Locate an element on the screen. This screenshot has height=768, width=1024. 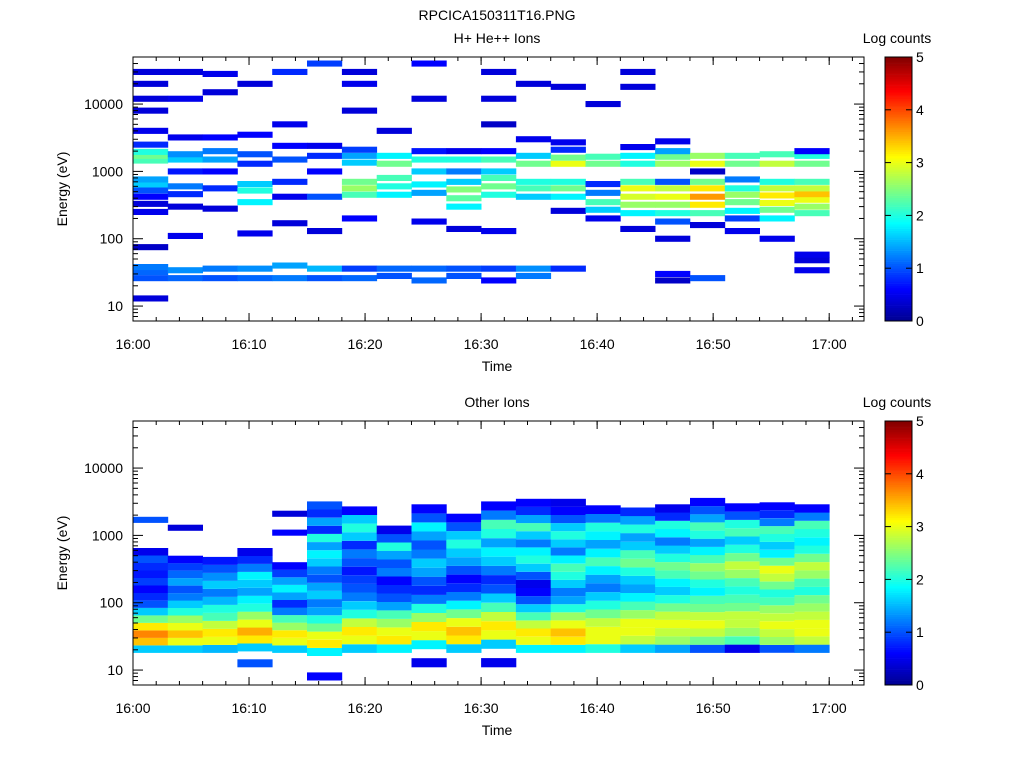
y-tick-label: 1000 is located at coordinates (107, 171).